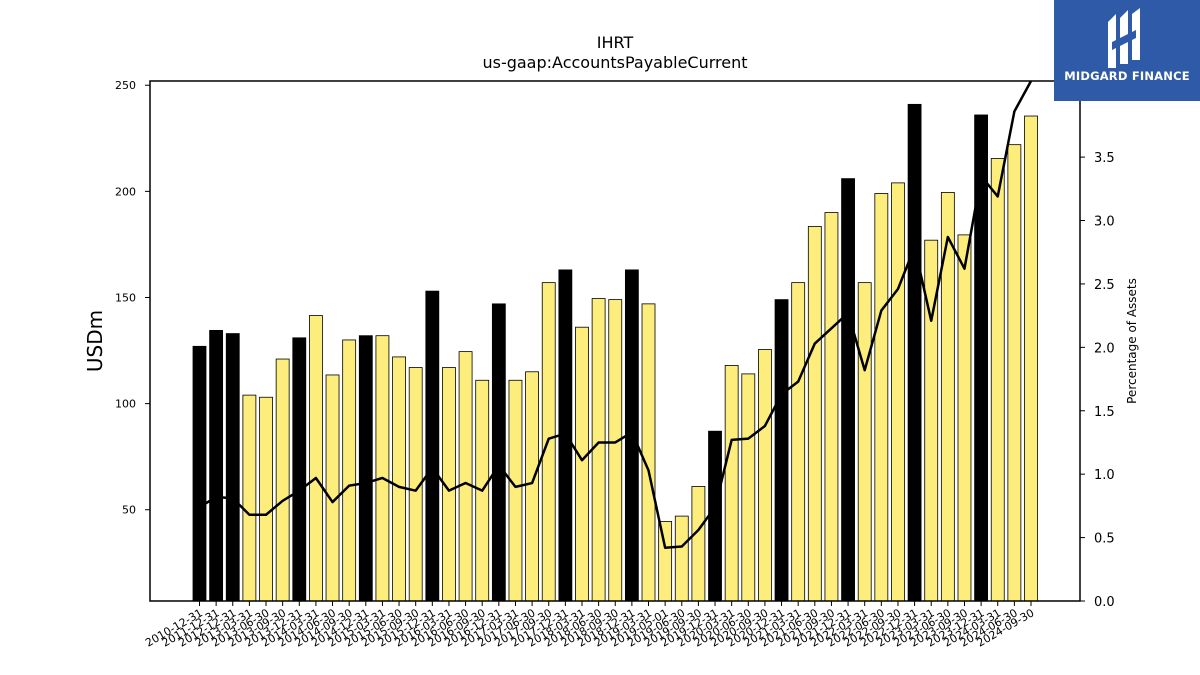 This screenshot has width=1200, height=675. What do you see at coordinates (1104, 158) in the screenshot?
I see `y2-tick-label: 3.5` at bounding box center [1104, 158].